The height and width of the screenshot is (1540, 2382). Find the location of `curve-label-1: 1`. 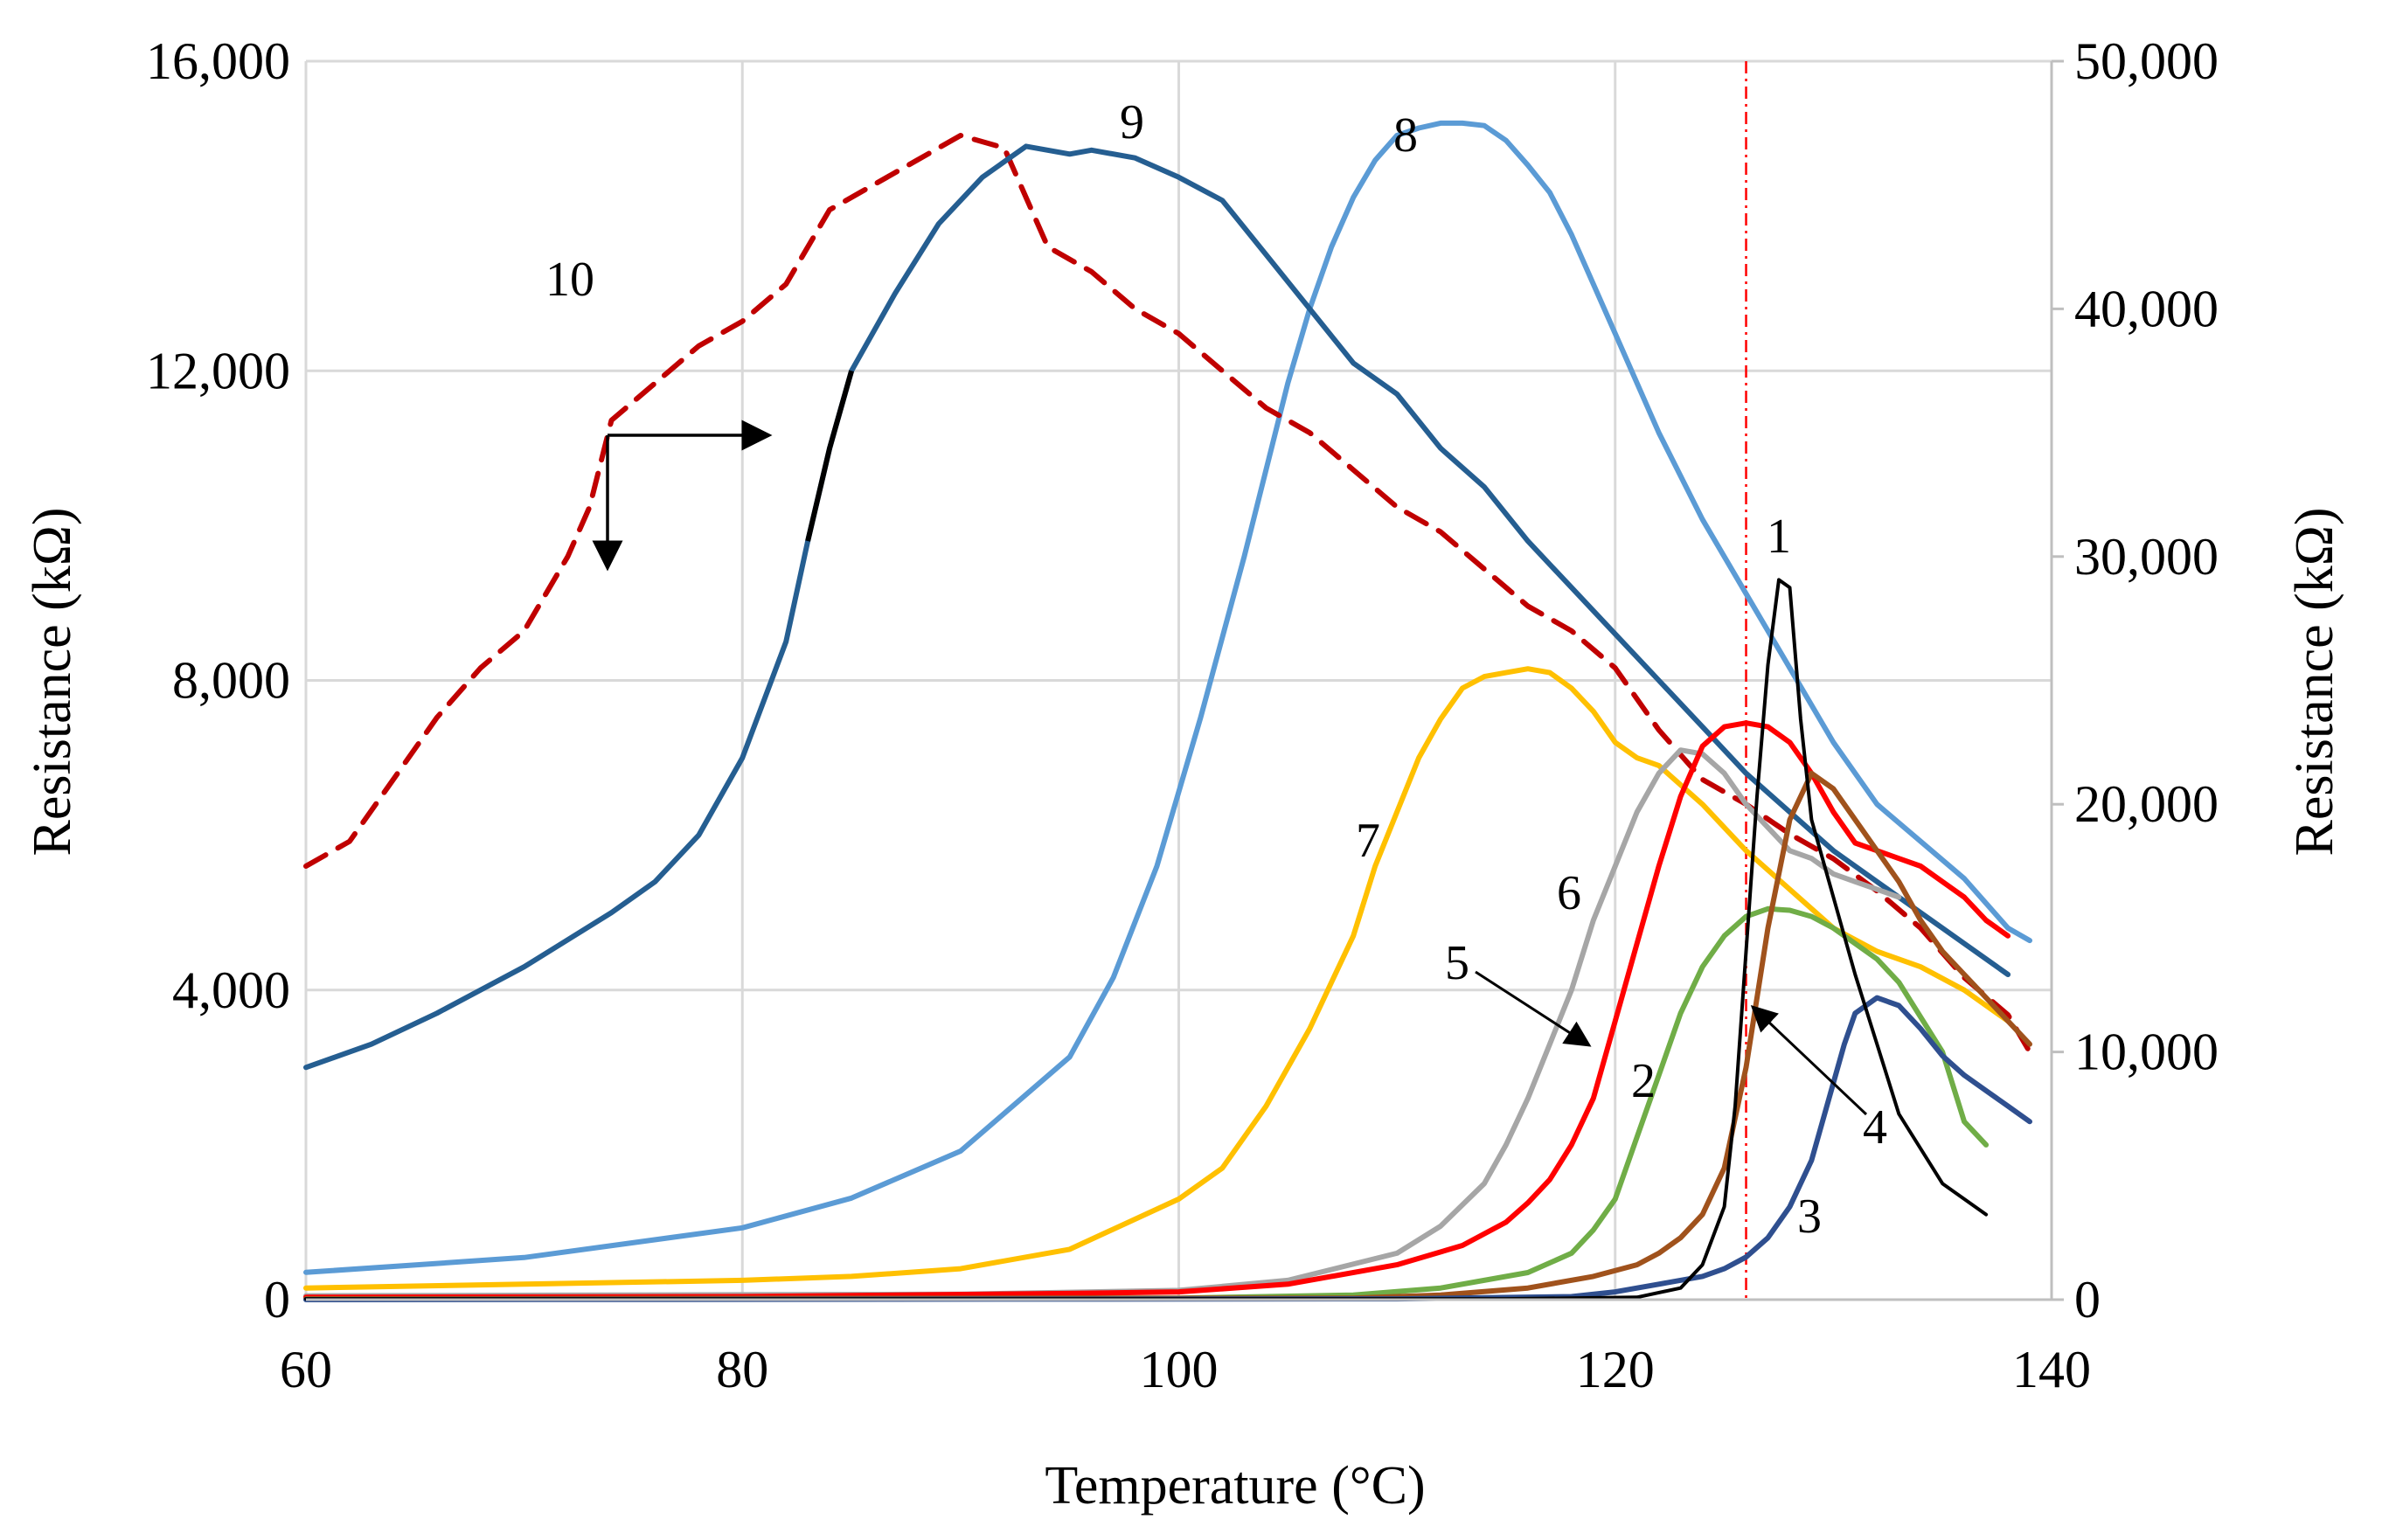

curve-label-1: 1 is located at coordinates (1779, 537).